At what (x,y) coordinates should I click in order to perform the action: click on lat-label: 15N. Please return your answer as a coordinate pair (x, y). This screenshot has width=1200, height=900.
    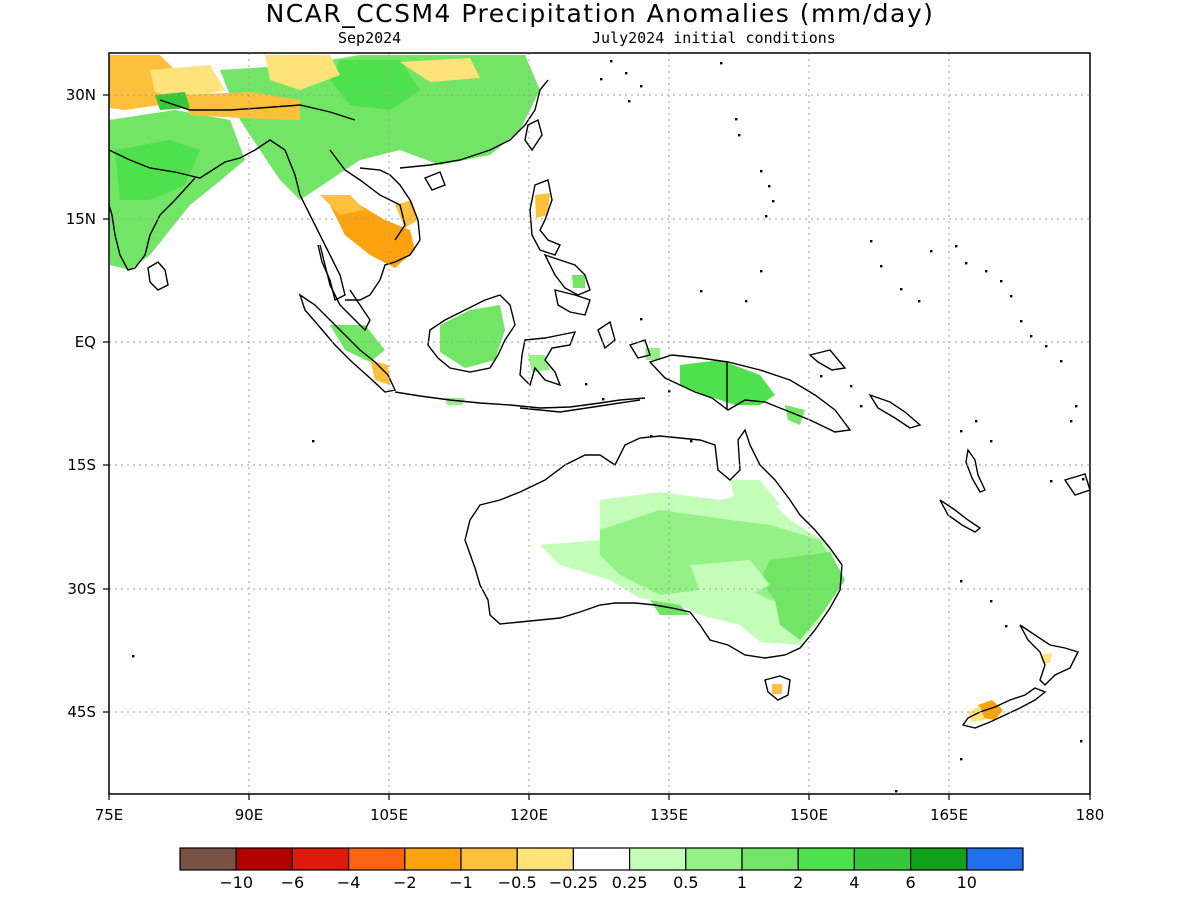
    Looking at the image, I should click on (81, 219).